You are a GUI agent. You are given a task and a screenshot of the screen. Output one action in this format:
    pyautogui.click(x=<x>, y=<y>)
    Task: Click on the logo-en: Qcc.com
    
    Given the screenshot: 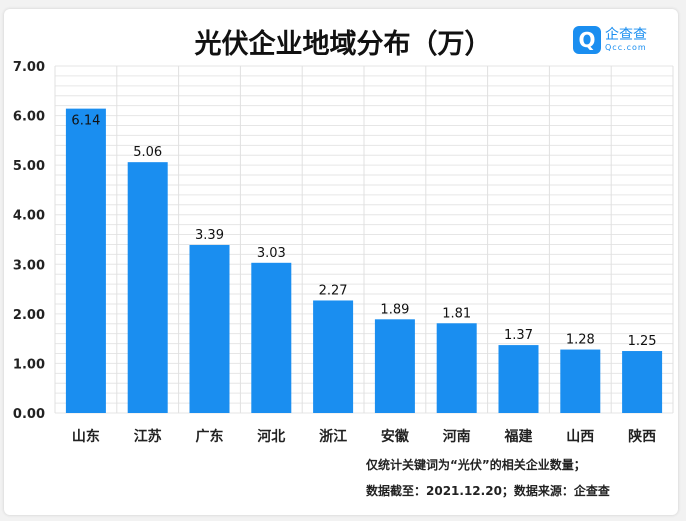 What is the action you would take?
    pyautogui.click(x=626, y=47)
    